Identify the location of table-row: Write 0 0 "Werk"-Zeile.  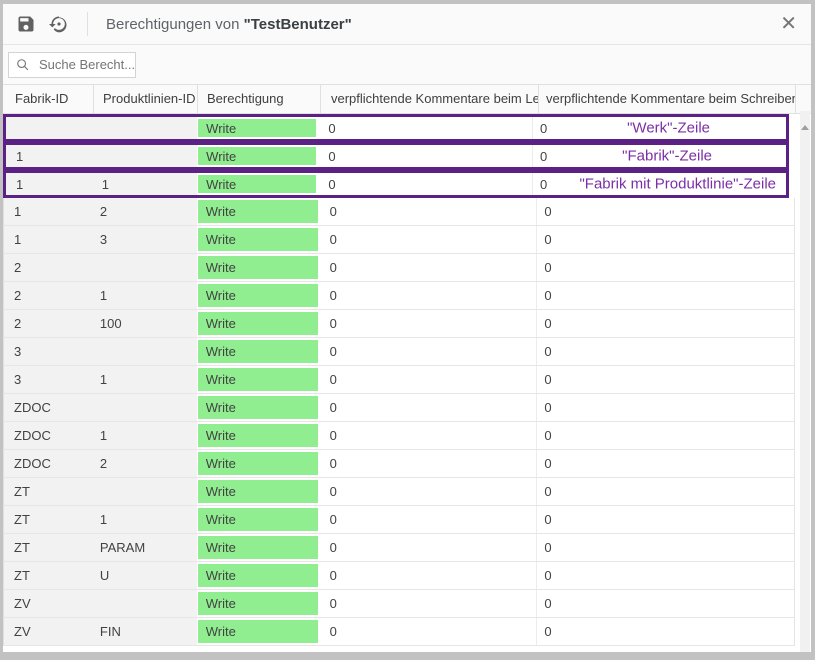
(396, 128).